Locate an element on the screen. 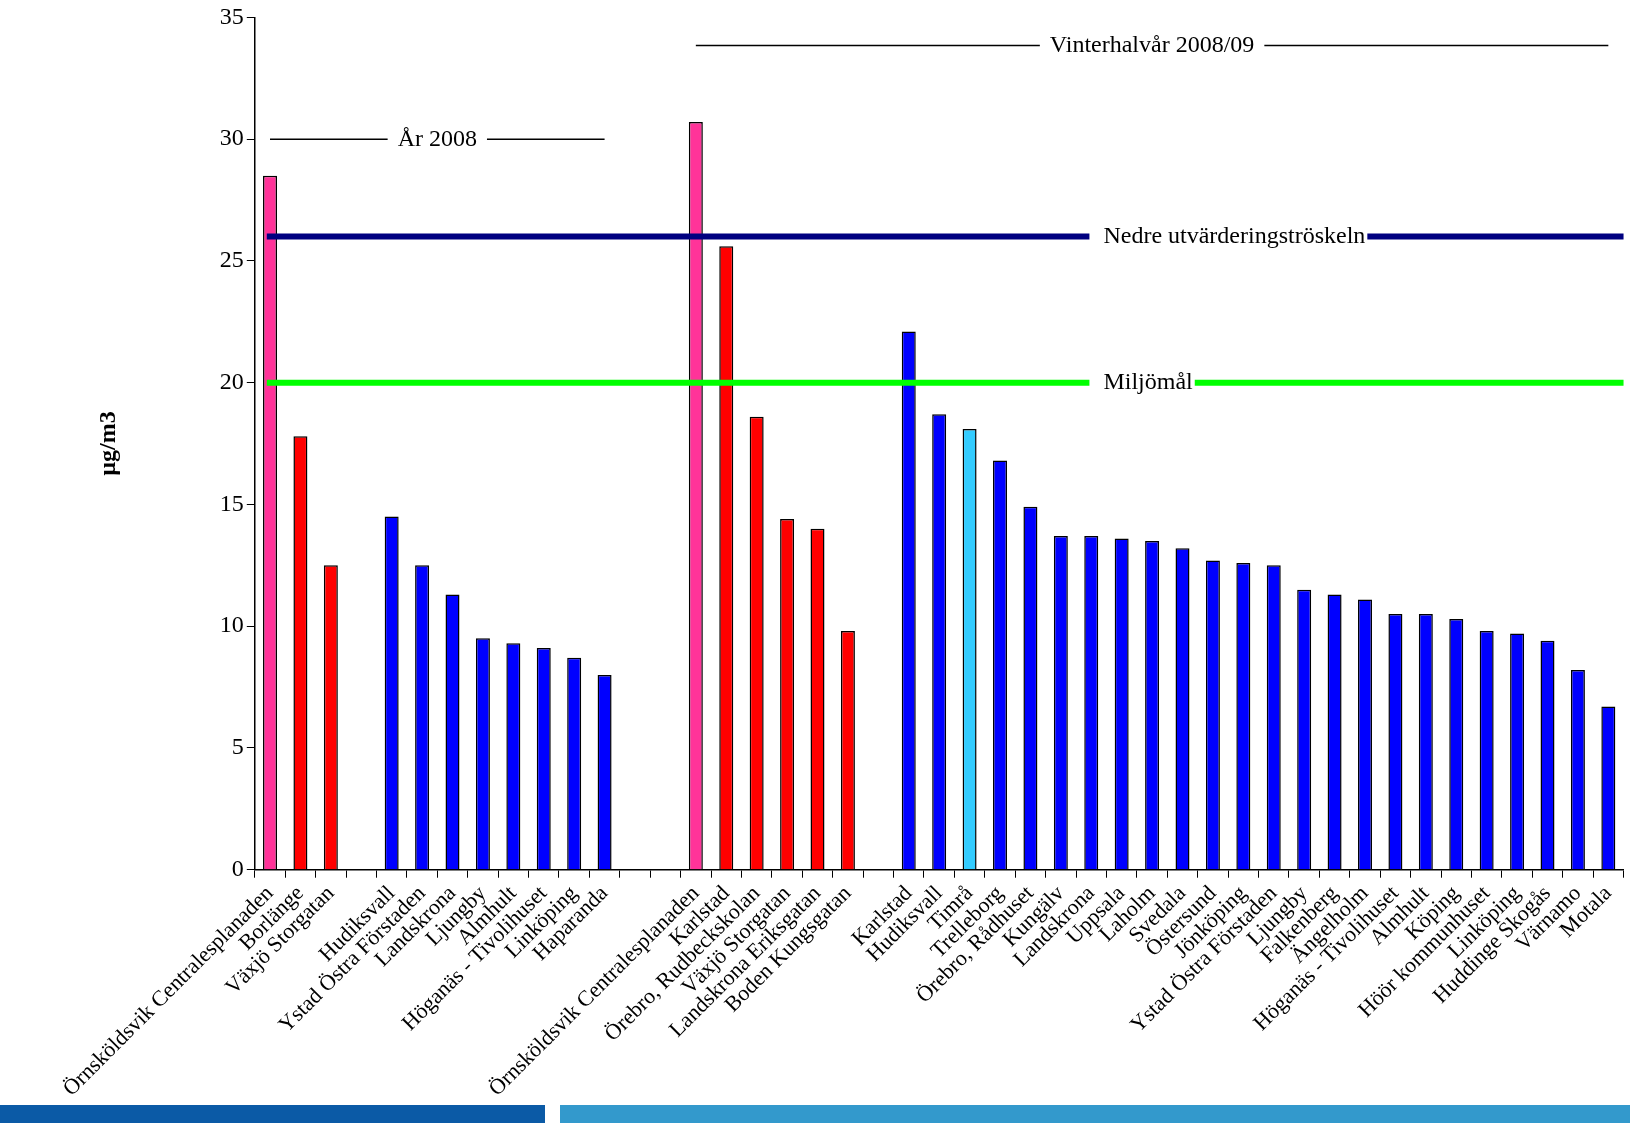 This screenshot has height=1123, width=1630. ref-line-label: Nedre utvärderingströskeln is located at coordinates (1234, 234).